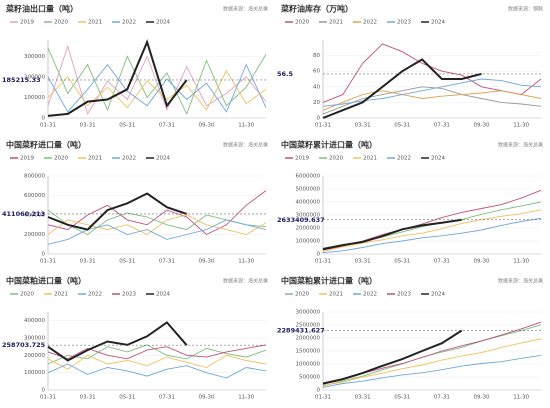  Describe the element at coordinates (316, 9) in the screenshot. I see `chart-title: 菜籽油库存（万吨）` at that location.